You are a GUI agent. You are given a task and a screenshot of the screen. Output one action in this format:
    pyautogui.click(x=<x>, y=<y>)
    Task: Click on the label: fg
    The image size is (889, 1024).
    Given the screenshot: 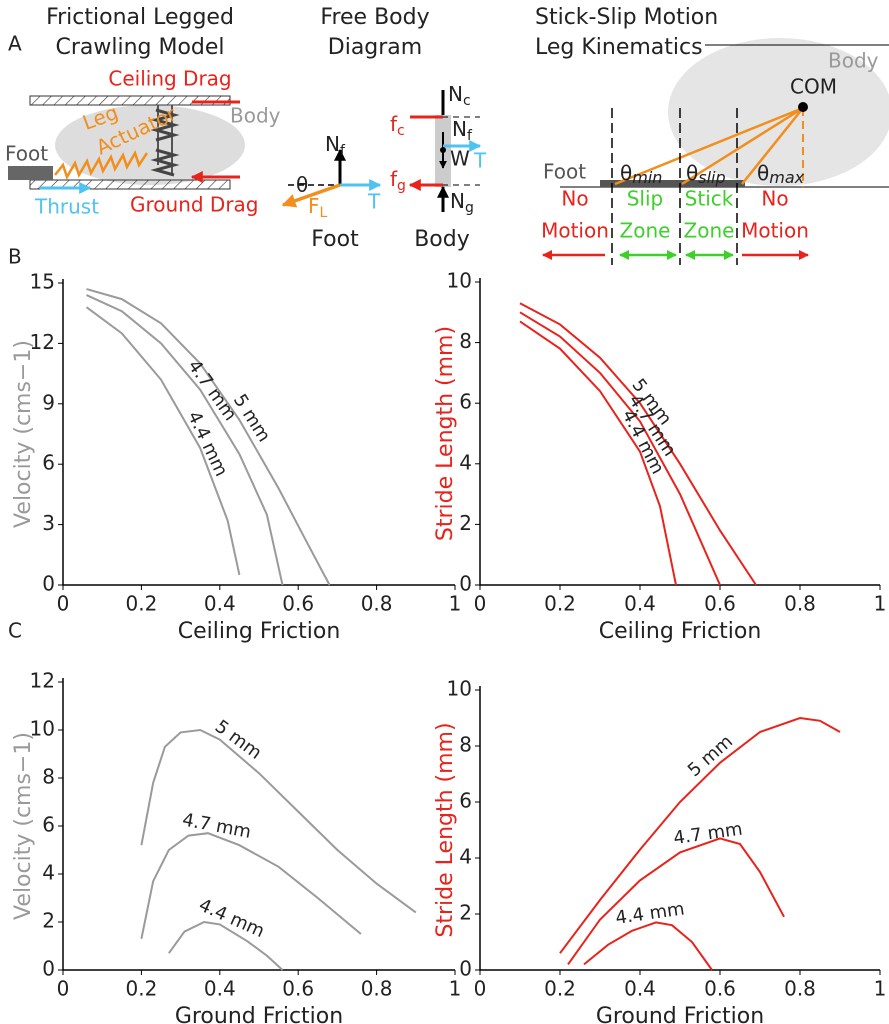 What is the action you would take?
    pyautogui.click(x=398, y=181)
    